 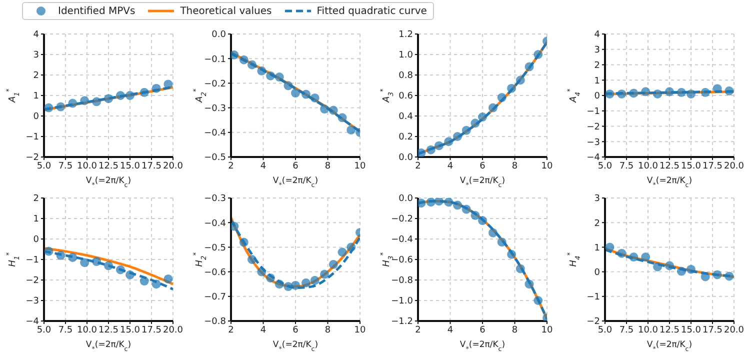 I want to click on y-tick-label: −4, so click(x=593, y=158).